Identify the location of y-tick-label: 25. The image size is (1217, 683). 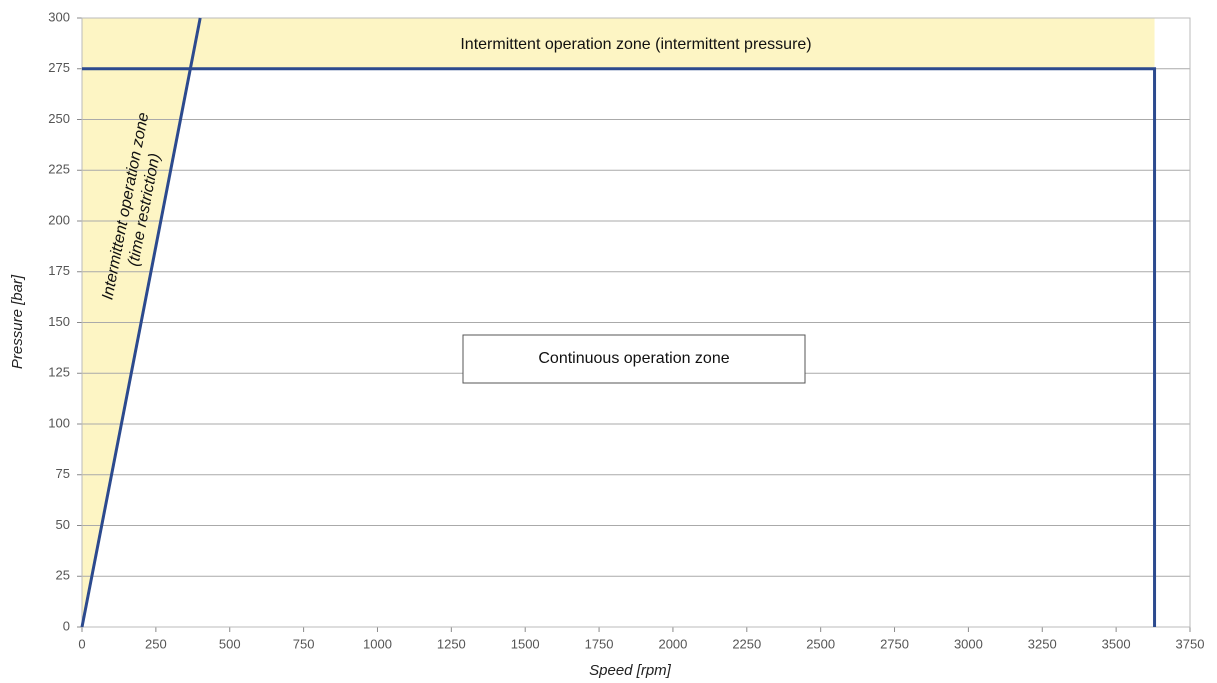
(63, 575).